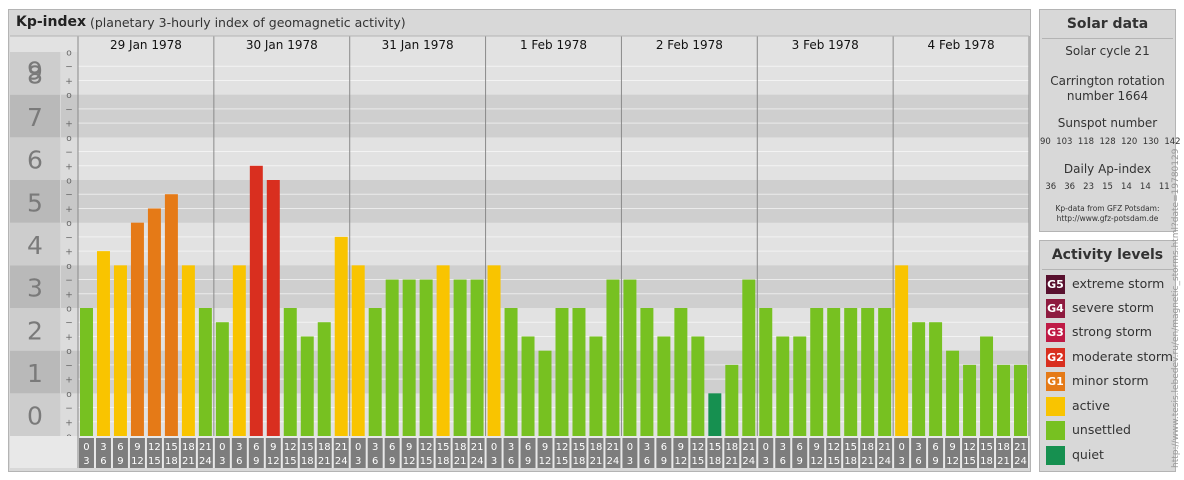  I want to click on legend-swatch-g5: G5, so click(1055, 284).